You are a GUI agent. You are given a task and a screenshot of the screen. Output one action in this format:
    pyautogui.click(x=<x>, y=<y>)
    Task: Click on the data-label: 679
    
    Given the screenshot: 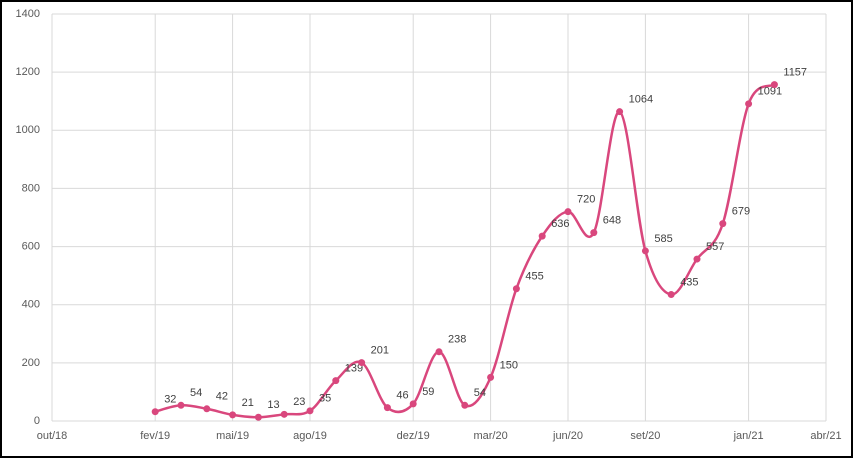 What is the action you would take?
    pyautogui.click(x=741, y=212)
    